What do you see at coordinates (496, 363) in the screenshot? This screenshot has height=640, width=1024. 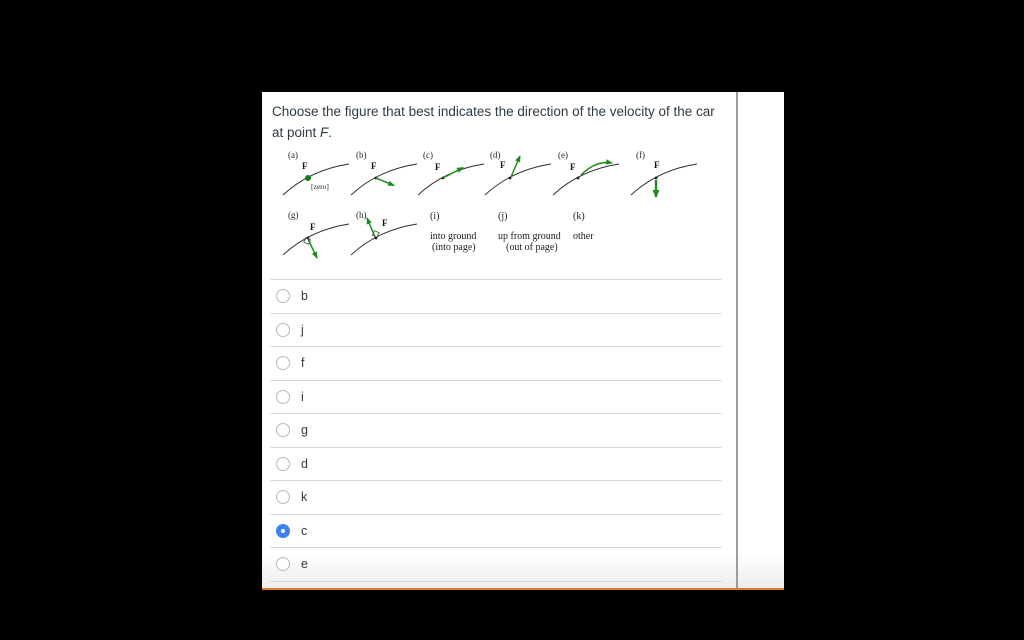 I see `answer-row-f: f` at bounding box center [496, 363].